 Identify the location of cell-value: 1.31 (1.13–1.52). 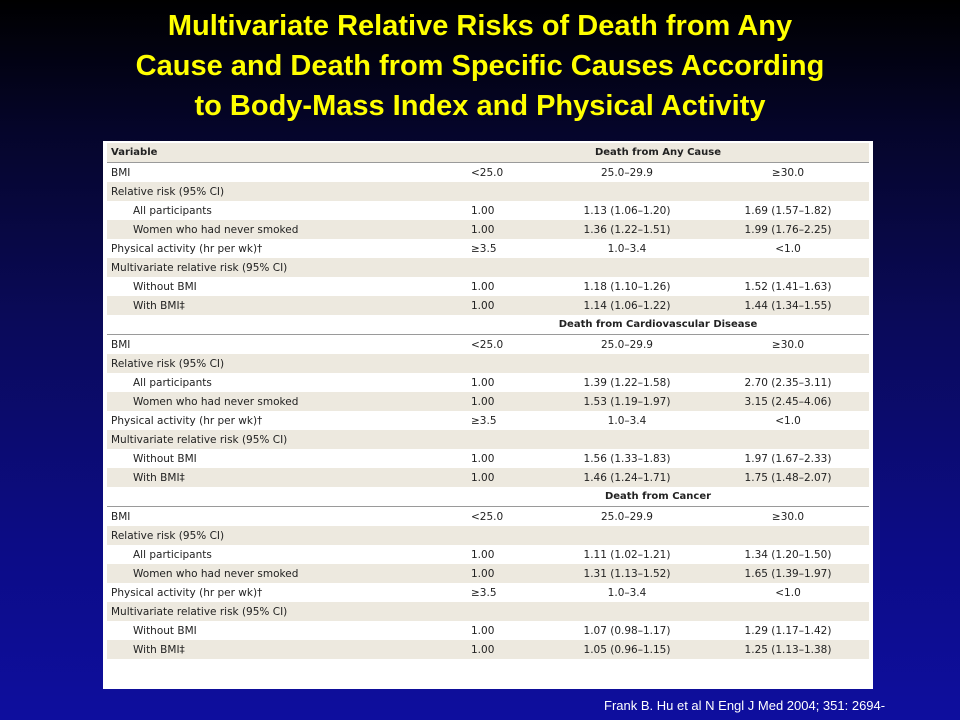
(627, 573).